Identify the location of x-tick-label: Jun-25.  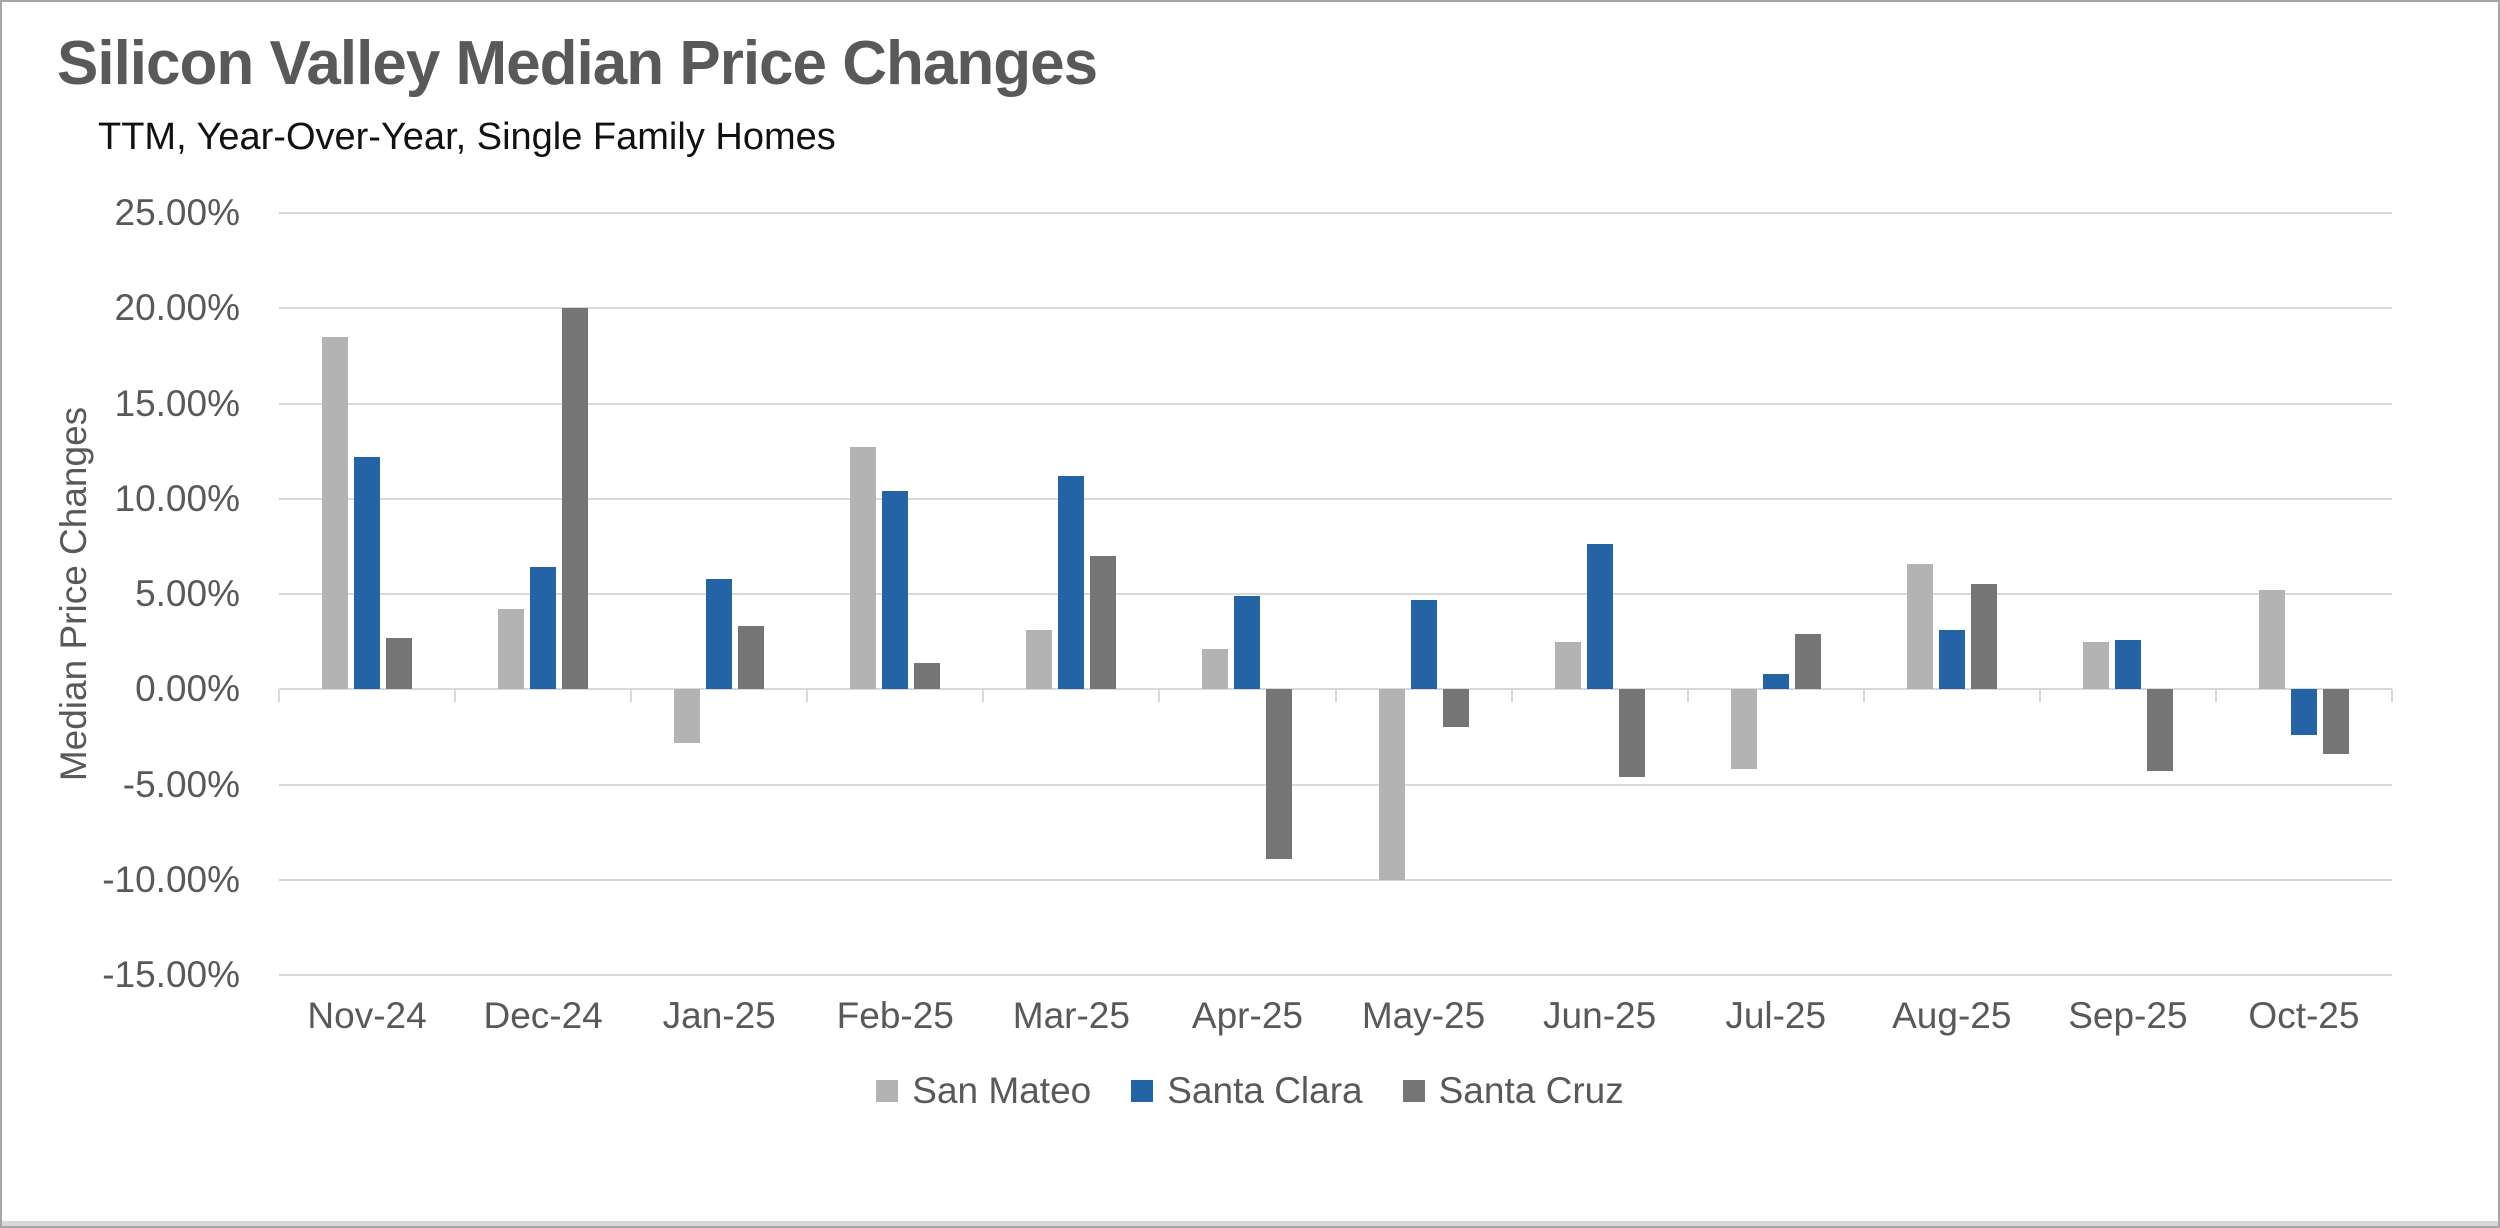
(1600, 1015).